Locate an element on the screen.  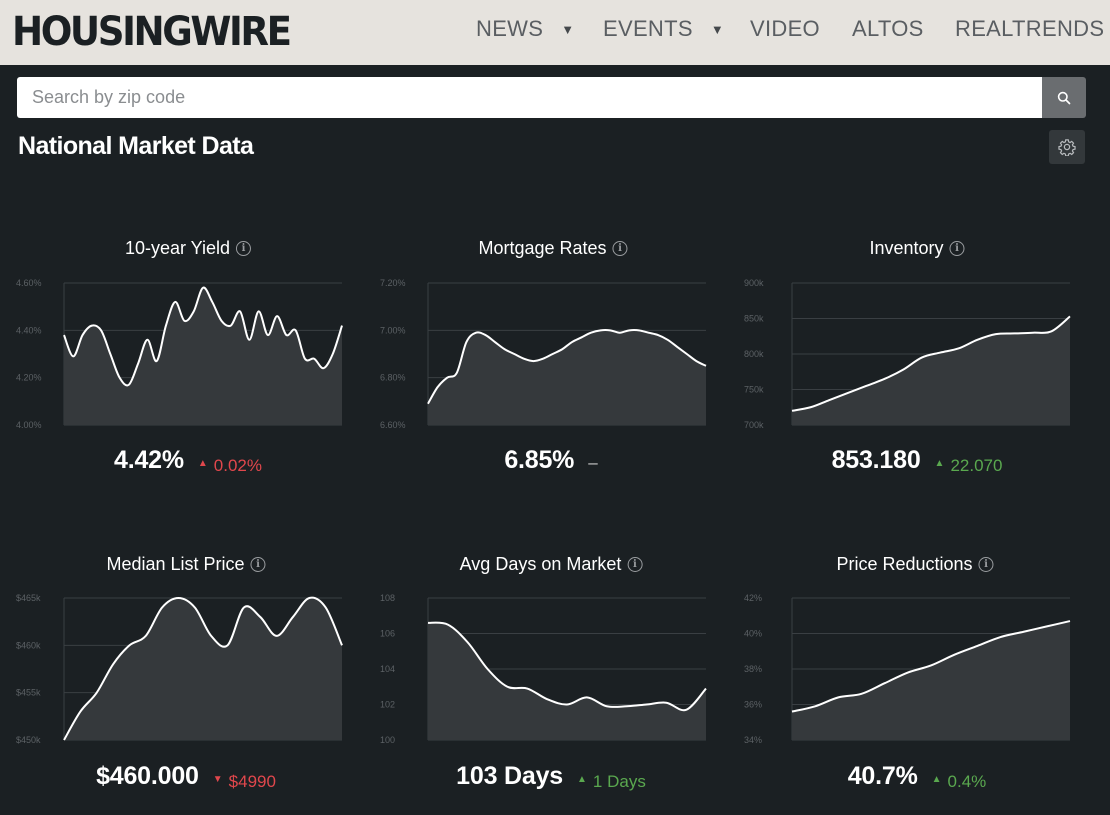
y-tick-label: 6.80% is located at coordinates (393, 378).